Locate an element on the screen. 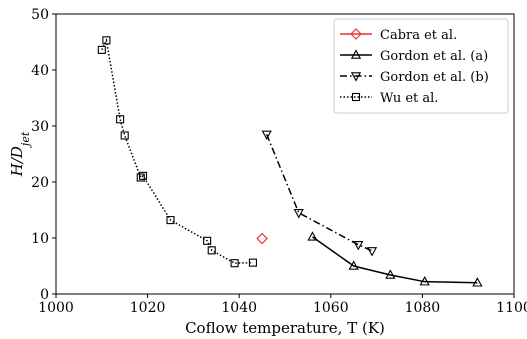 This screenshot has height=339, width=527. legend-label: Cabra et al. is located at coordinates (418, 35).